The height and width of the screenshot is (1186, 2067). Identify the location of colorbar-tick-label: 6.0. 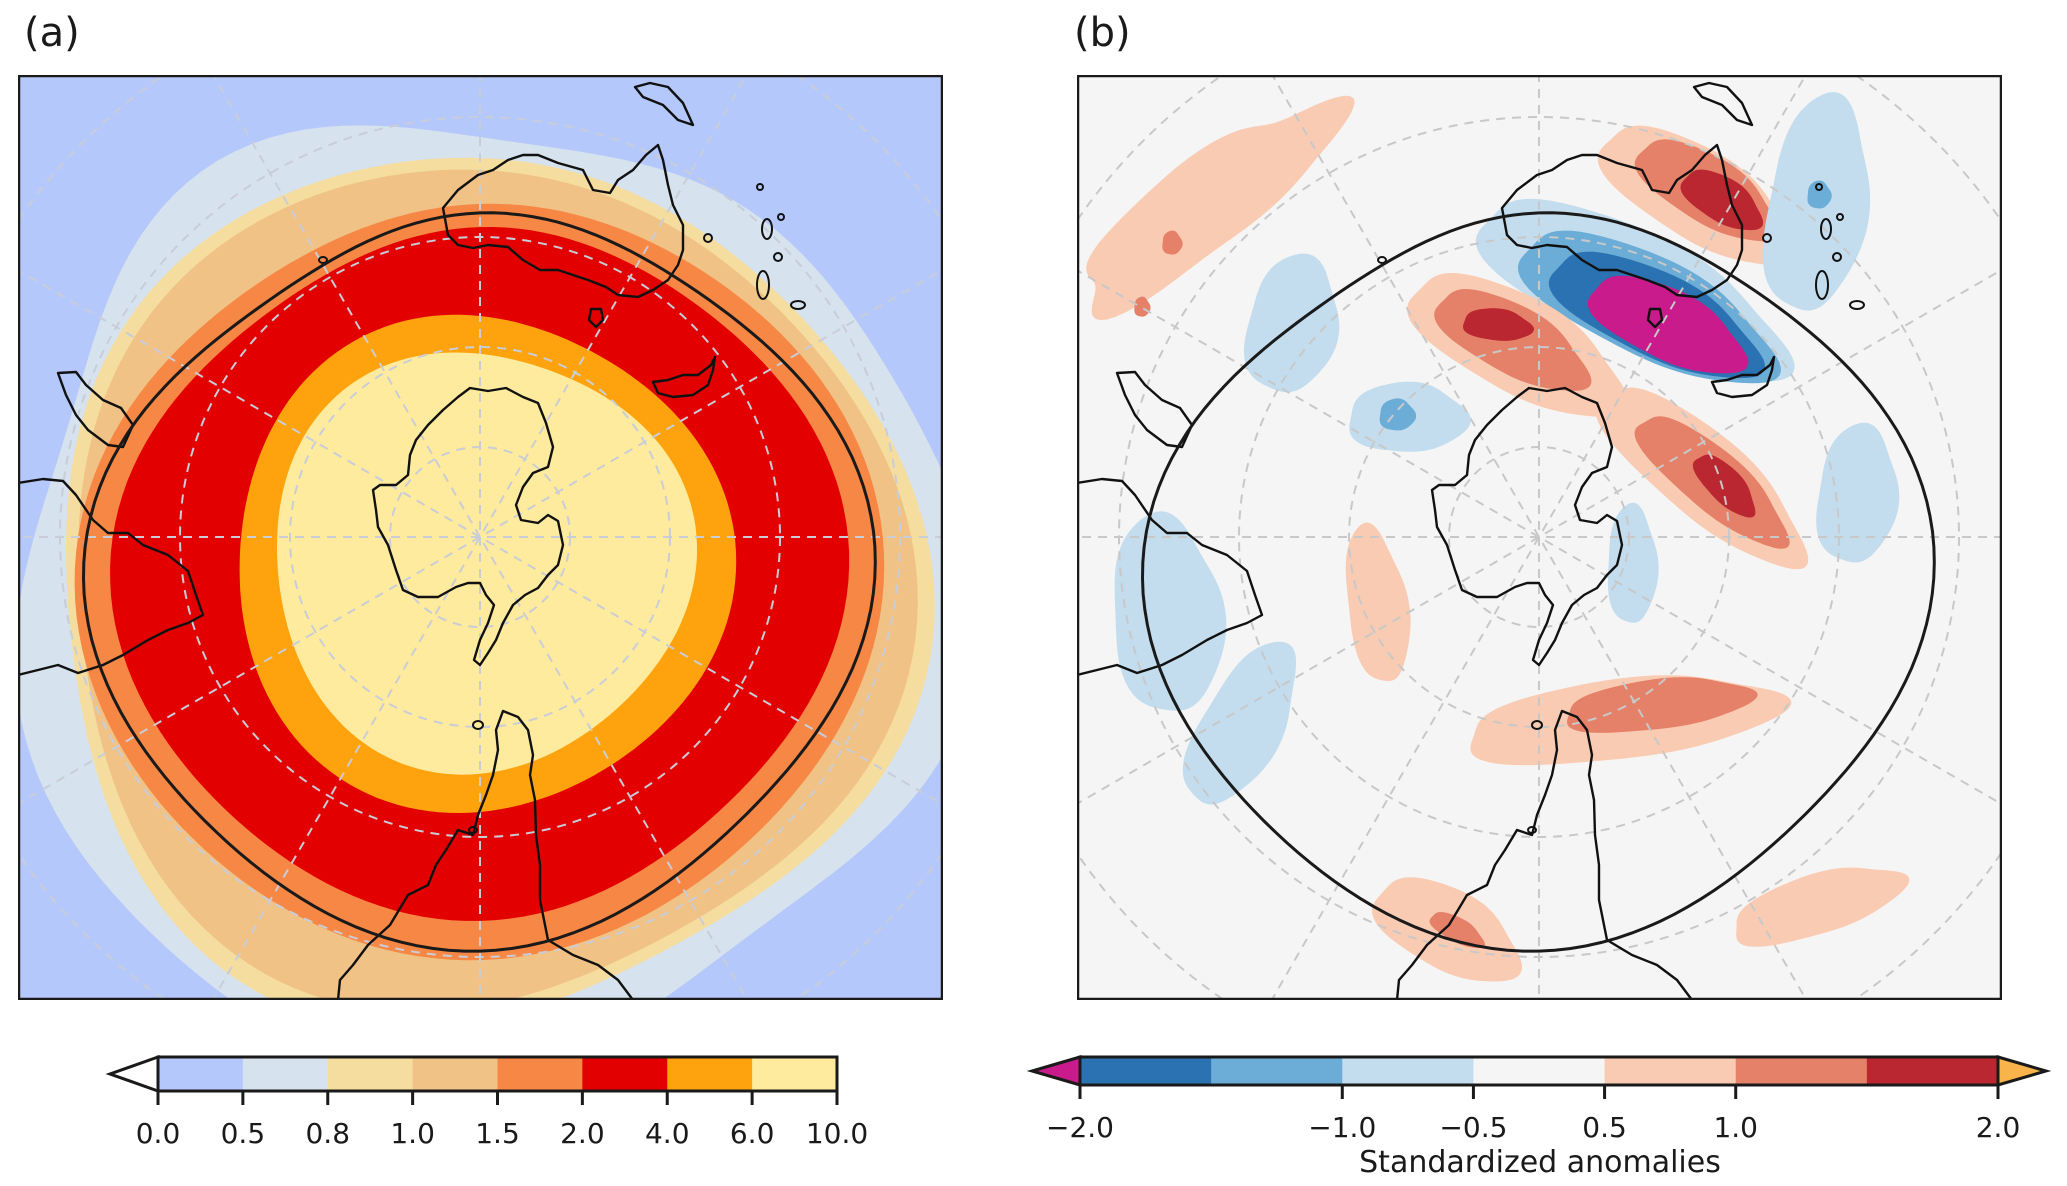
(752, 1133).